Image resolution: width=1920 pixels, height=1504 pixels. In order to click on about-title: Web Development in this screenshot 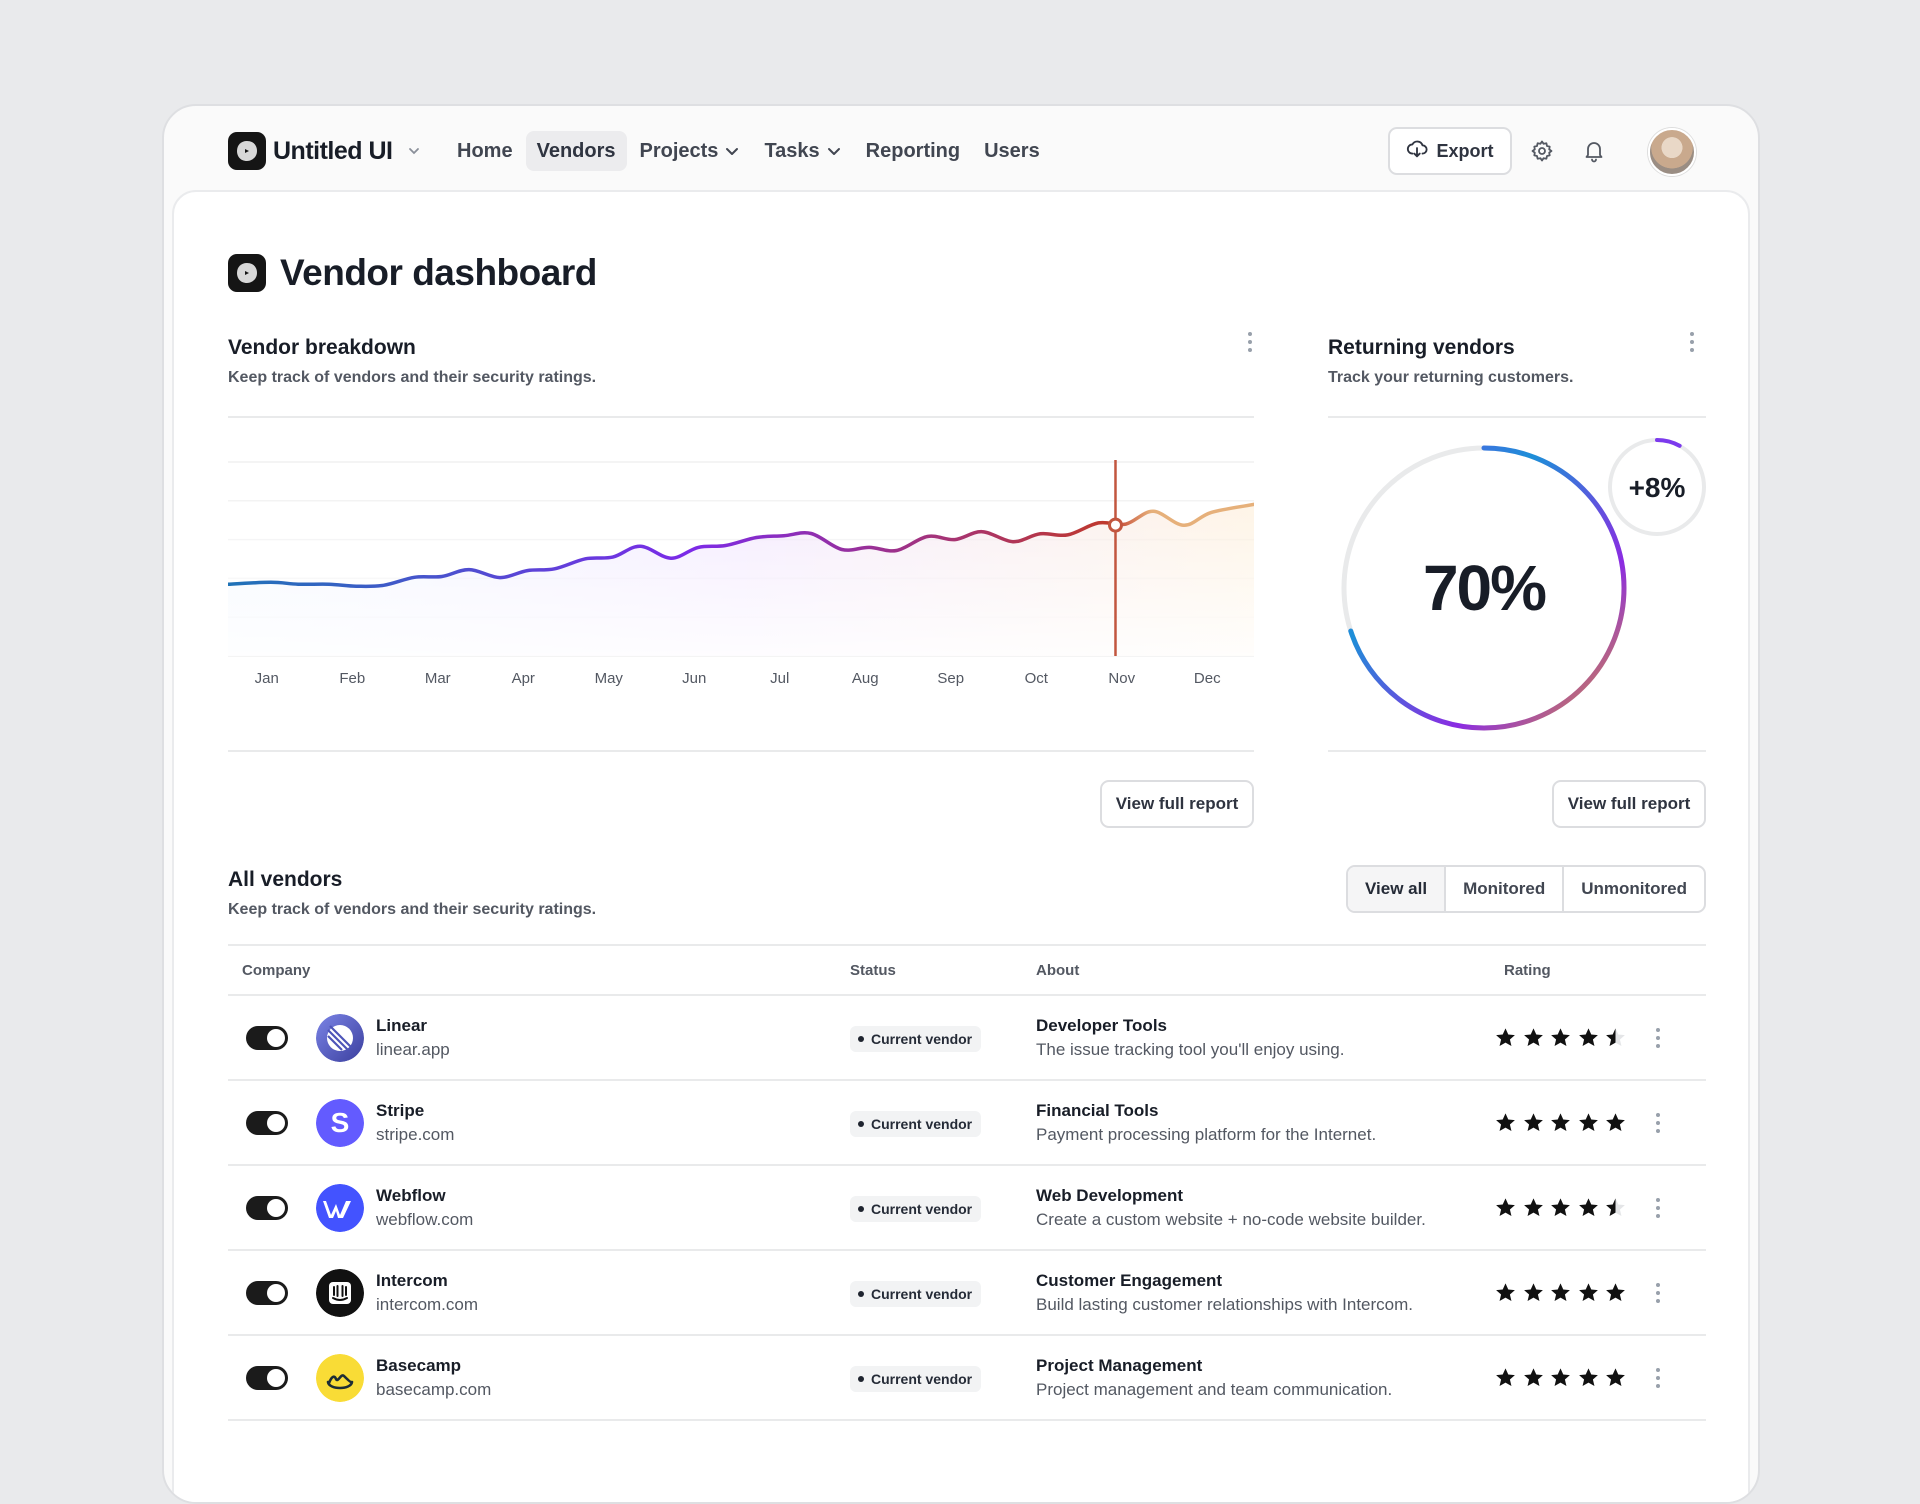, I will do `click(1109, 1196)`.